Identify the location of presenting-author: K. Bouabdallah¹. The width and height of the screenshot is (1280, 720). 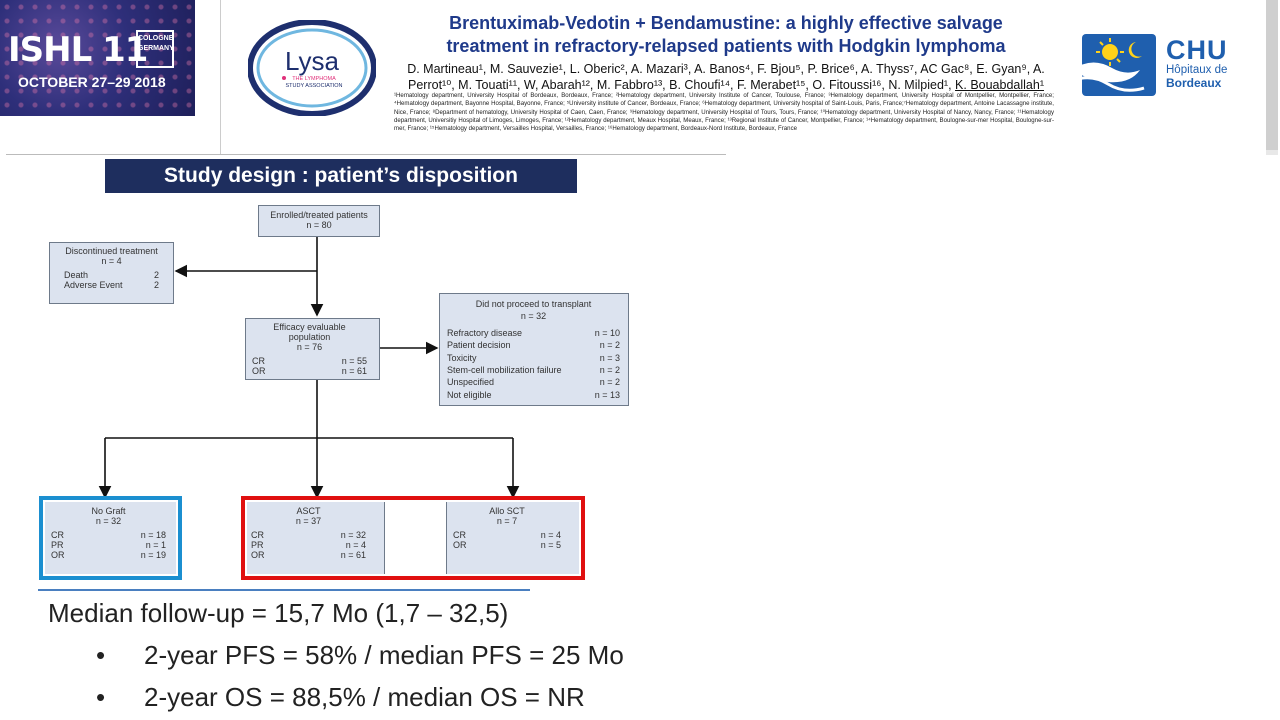
(999, 85).